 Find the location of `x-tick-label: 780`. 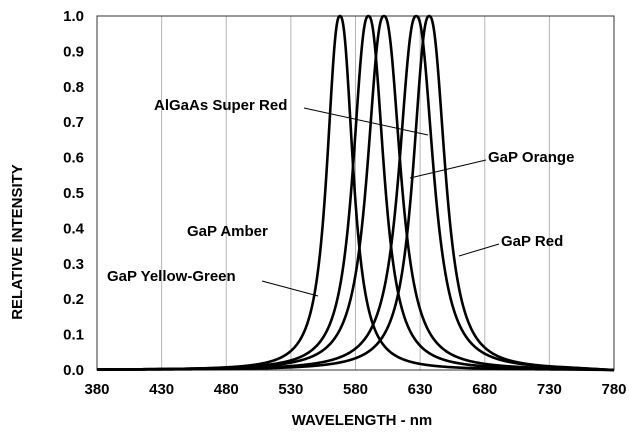

x-tick-label: 780 is located at coordinates (613, 389).